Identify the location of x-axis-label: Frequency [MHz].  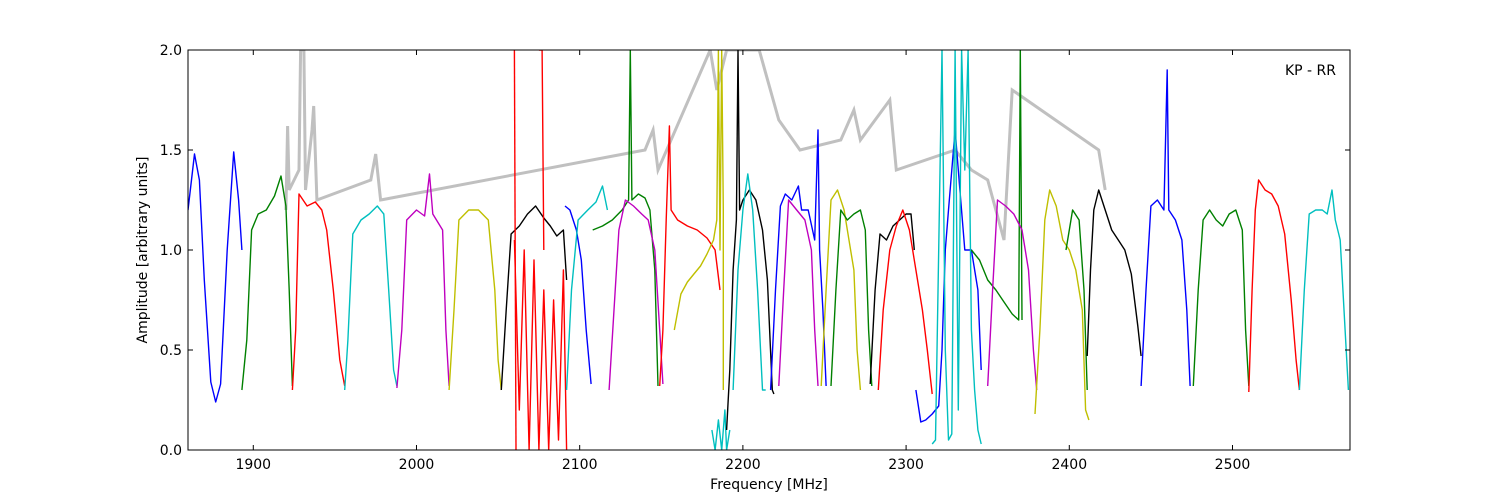
(769, 485).